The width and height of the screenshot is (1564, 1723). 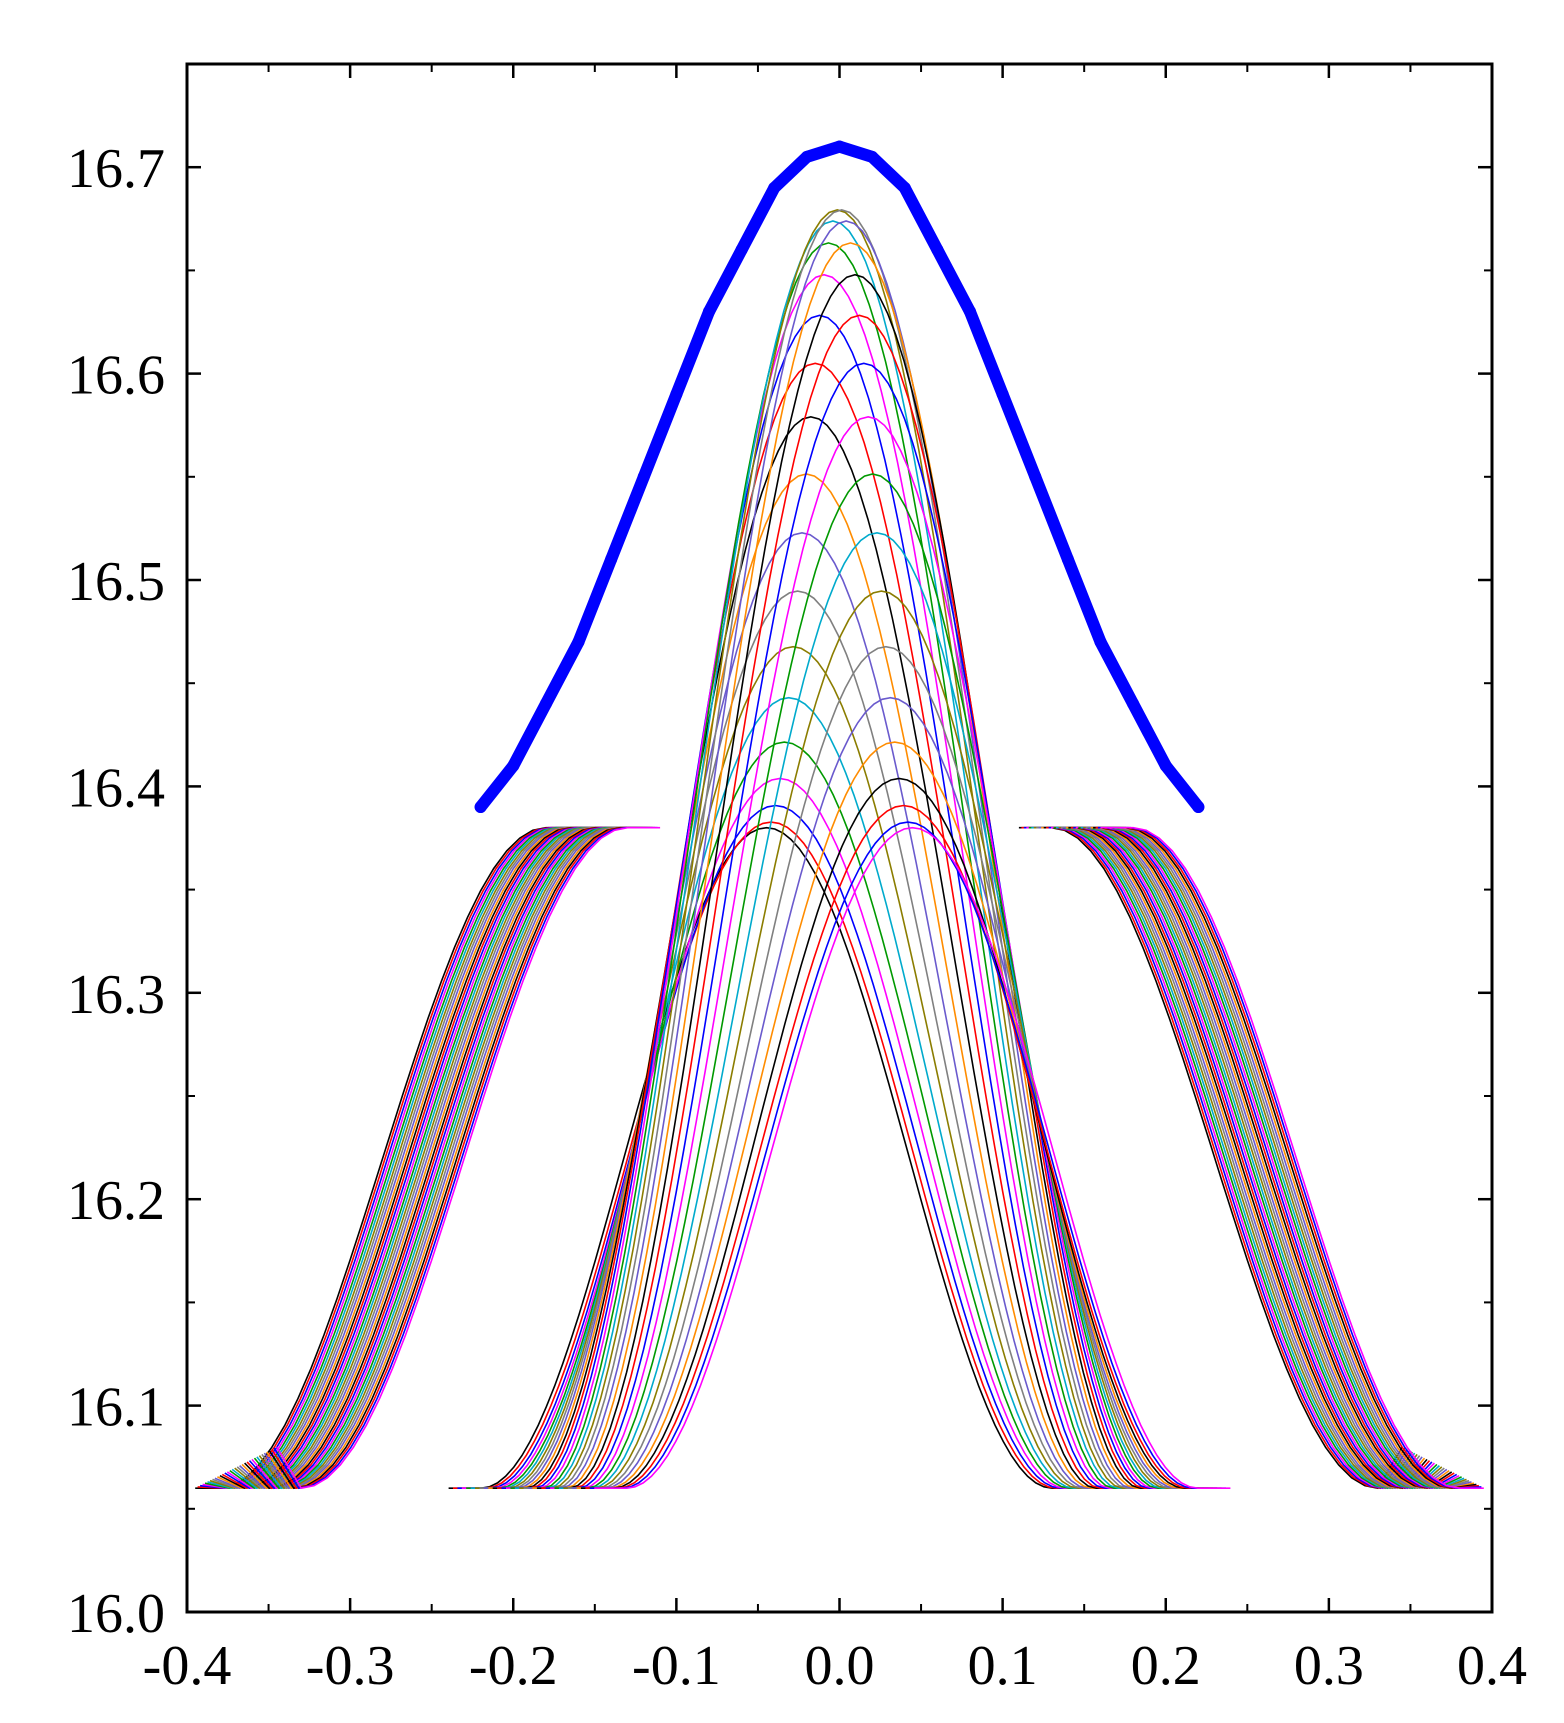 What do you see at coordinates (116, 1614) in the screenshot?
I see `y-tick-label: 16.0` at bounding box center [116, 1614].